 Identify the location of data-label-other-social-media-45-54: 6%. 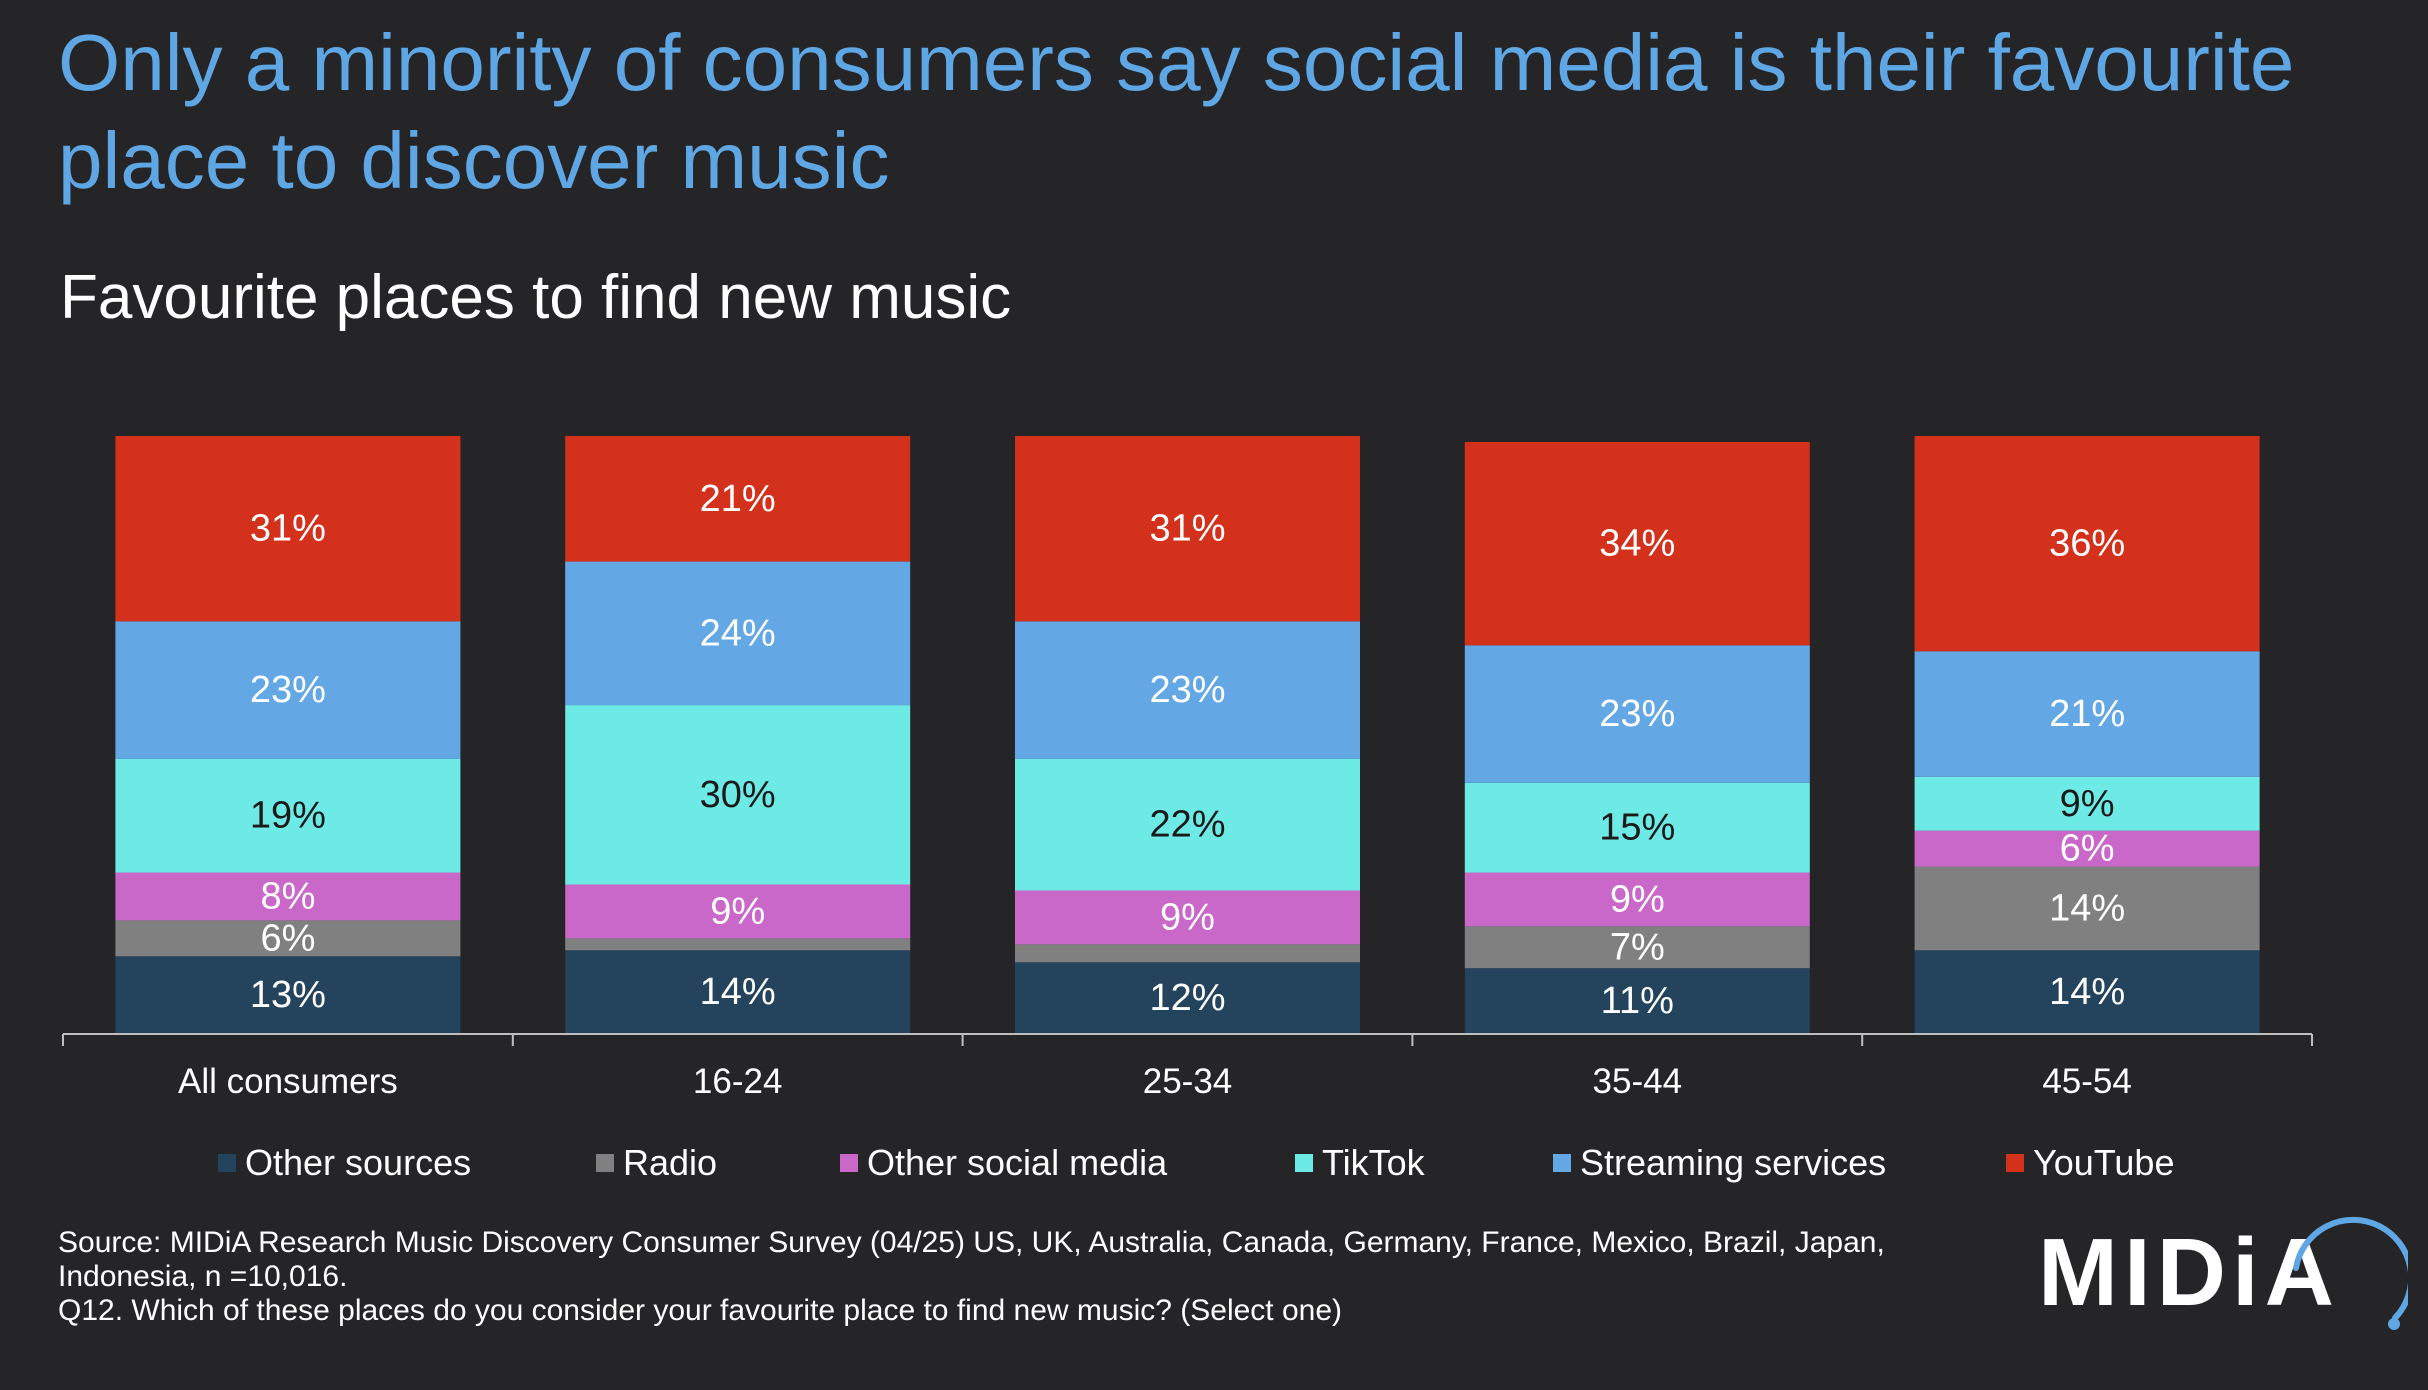
(2087, 849).